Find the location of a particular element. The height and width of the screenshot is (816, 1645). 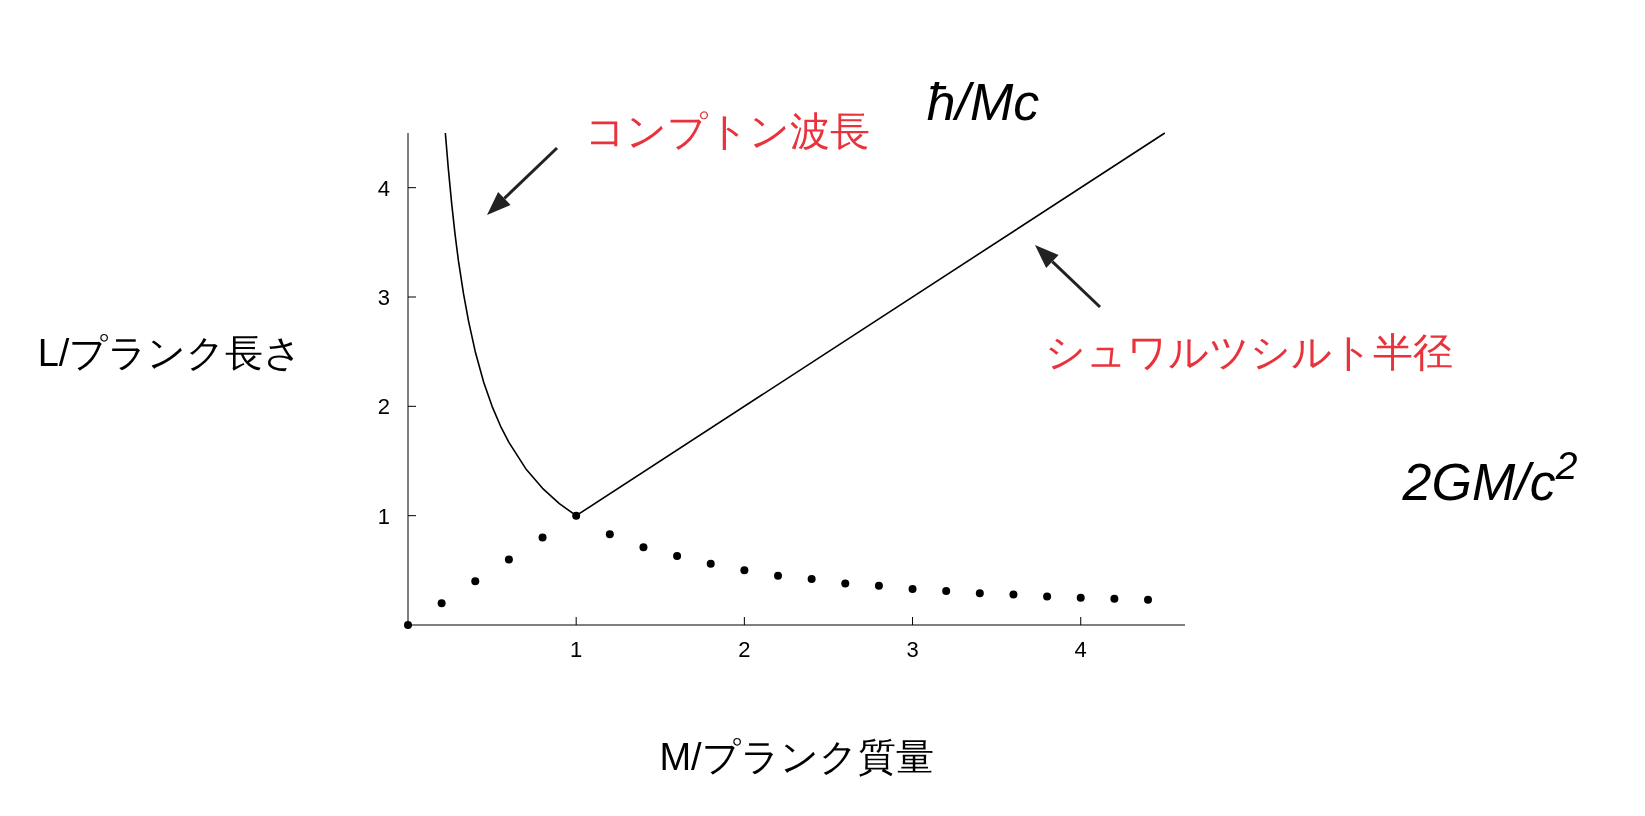

x-tick-label: 1 is located at coordinates (576, 649).